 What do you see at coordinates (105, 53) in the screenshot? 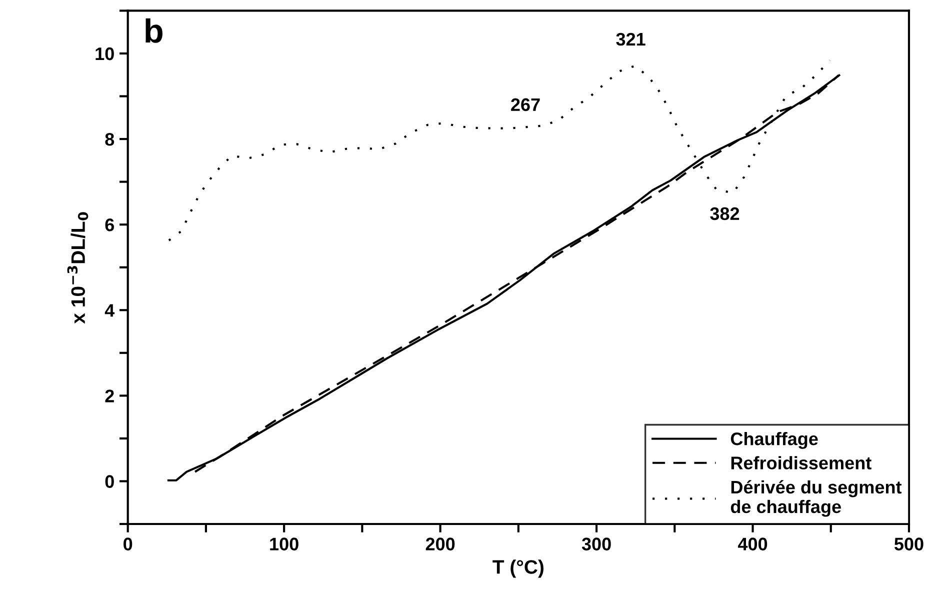
I see `y-tick-label: 10` at bounding box center [105, 53].